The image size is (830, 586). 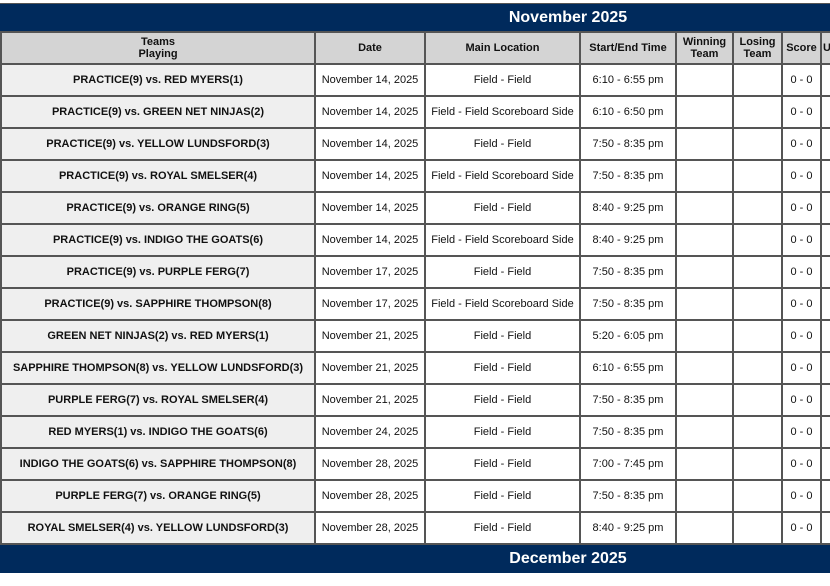 What do you see at coordinates (415, 559) in the screenshot?
I see `next-month-title: December 2025` at bounding box center [415, 559].